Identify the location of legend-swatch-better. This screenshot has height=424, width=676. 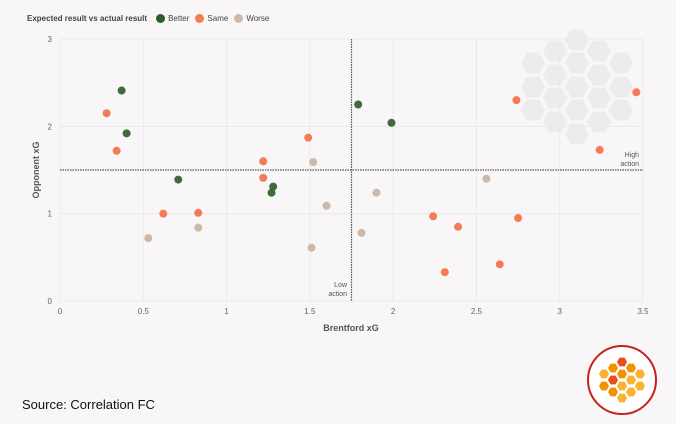
(161, 18).